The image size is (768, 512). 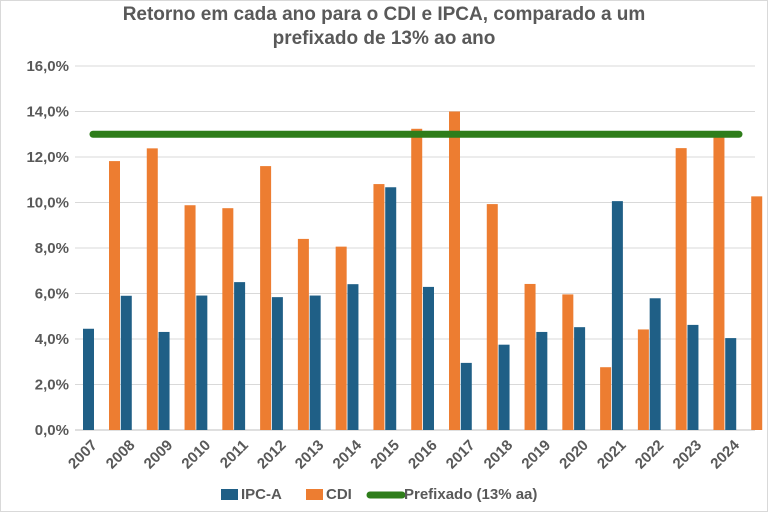 I want to click on x-tick-label: 2022, so click(x=650, y=455).